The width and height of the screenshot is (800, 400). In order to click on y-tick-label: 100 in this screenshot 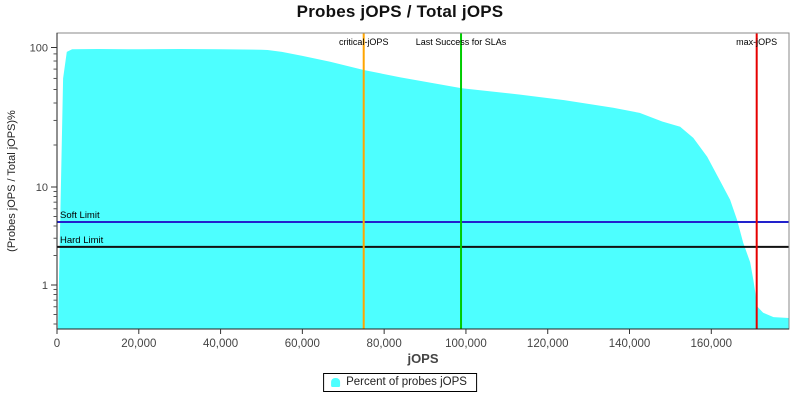, I will do `click(39, 49)`.